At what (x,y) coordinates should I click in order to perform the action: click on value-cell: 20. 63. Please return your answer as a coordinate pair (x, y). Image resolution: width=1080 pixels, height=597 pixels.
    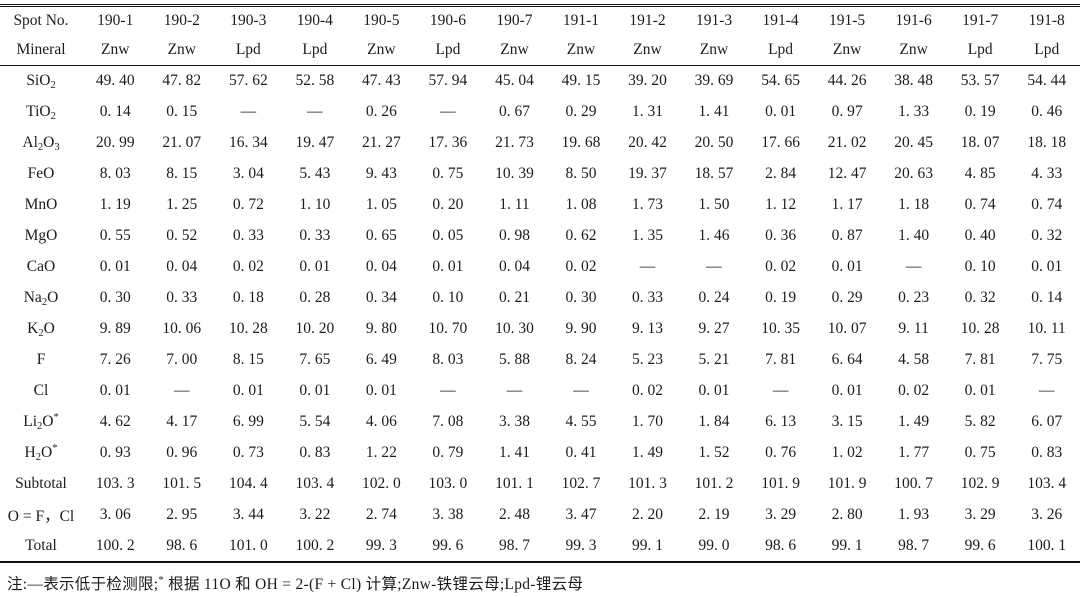
    Looking at the image, I should click on (914, 173).